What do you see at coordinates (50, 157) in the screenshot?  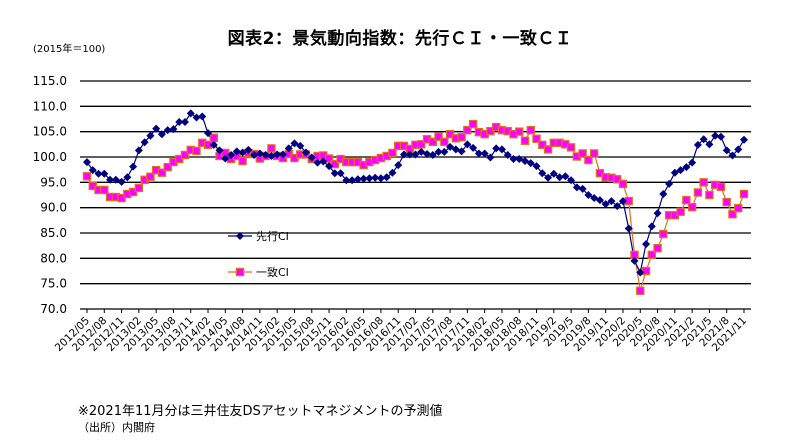 I see `y-tick-label: 100.0` at bounding box center [50, 157].